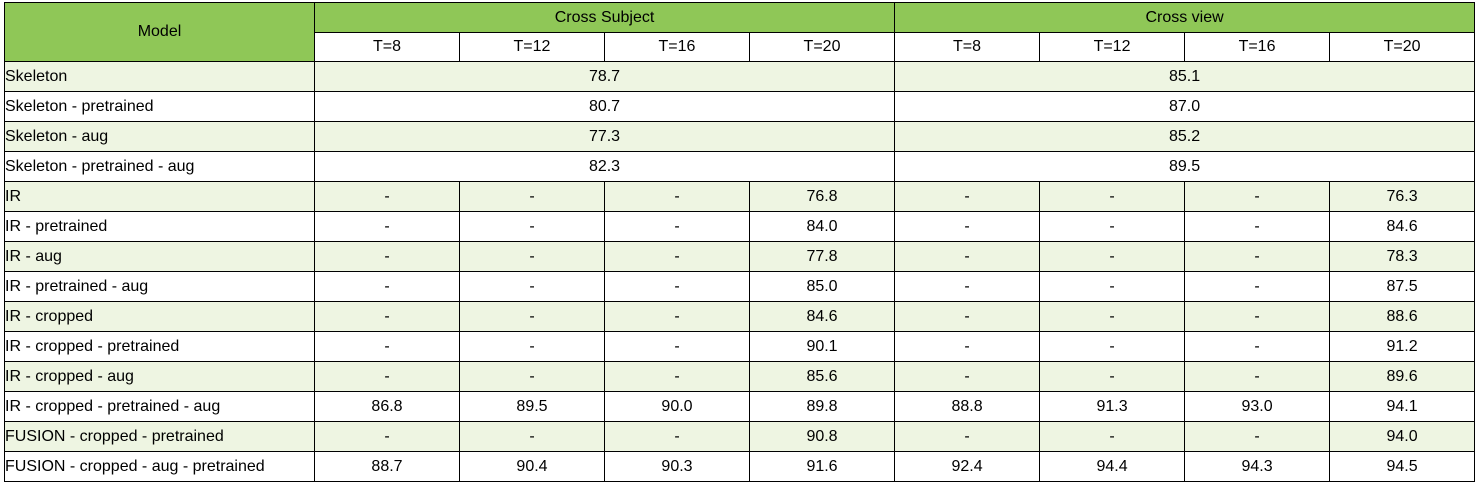 This screenshot has width=1477, height=486. Describe the element at coordinates (159, 406) in the screenshot. I see `model-name-cell: IR - cropped - pretrained - aug` at that location.